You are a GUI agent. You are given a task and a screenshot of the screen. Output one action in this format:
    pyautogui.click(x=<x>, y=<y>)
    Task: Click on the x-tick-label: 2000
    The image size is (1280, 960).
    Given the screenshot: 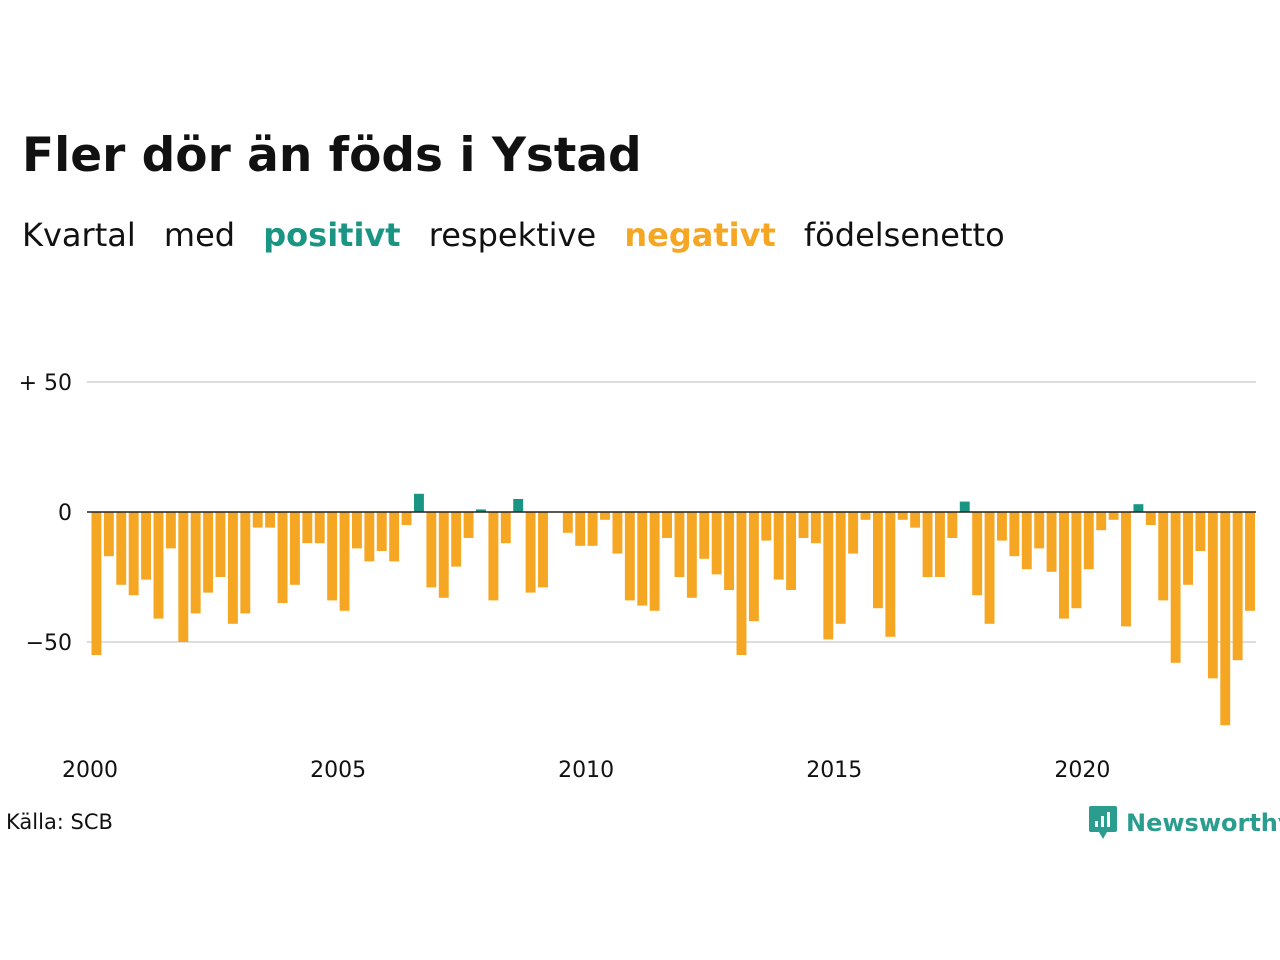 What is the action you would take?
    pyautogui.click(x=90, y=770)
    